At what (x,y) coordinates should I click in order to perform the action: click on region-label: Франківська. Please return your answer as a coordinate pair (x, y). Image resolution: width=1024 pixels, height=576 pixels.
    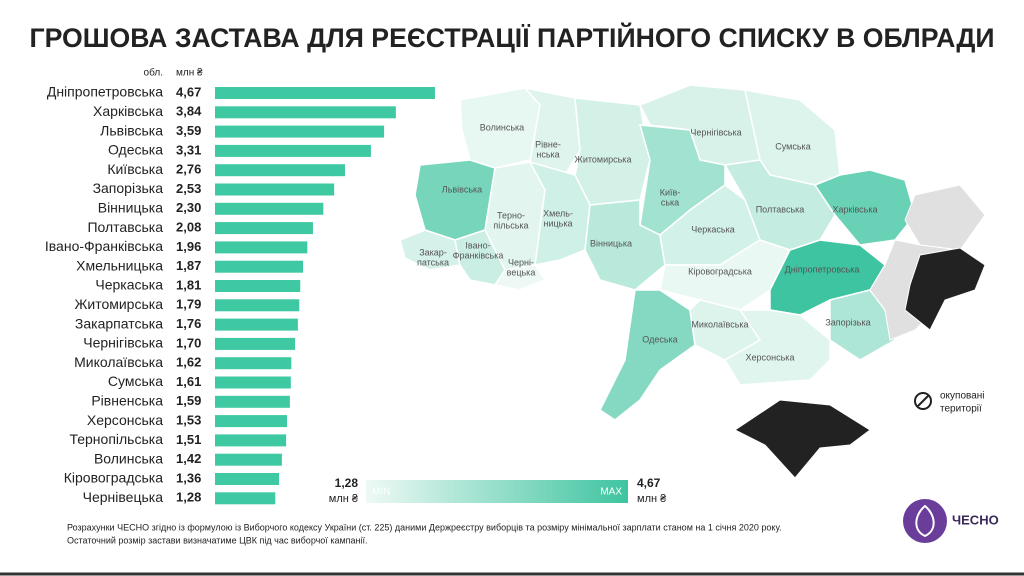
    Looking at the image, I should click on (478, 255).